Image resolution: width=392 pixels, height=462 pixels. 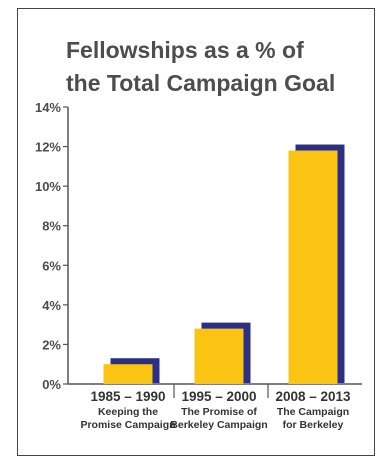 I want to click on chart-title-line-2: the Total Campaign Goal, so click(x=201, y=83).